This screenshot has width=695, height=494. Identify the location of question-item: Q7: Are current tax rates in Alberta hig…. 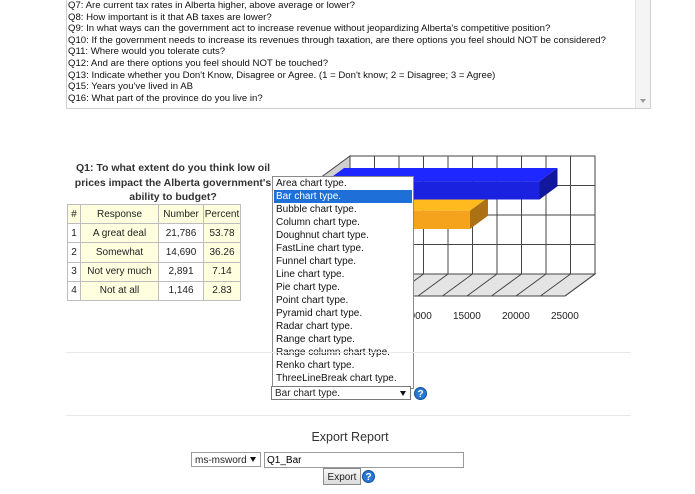
(211, 5).